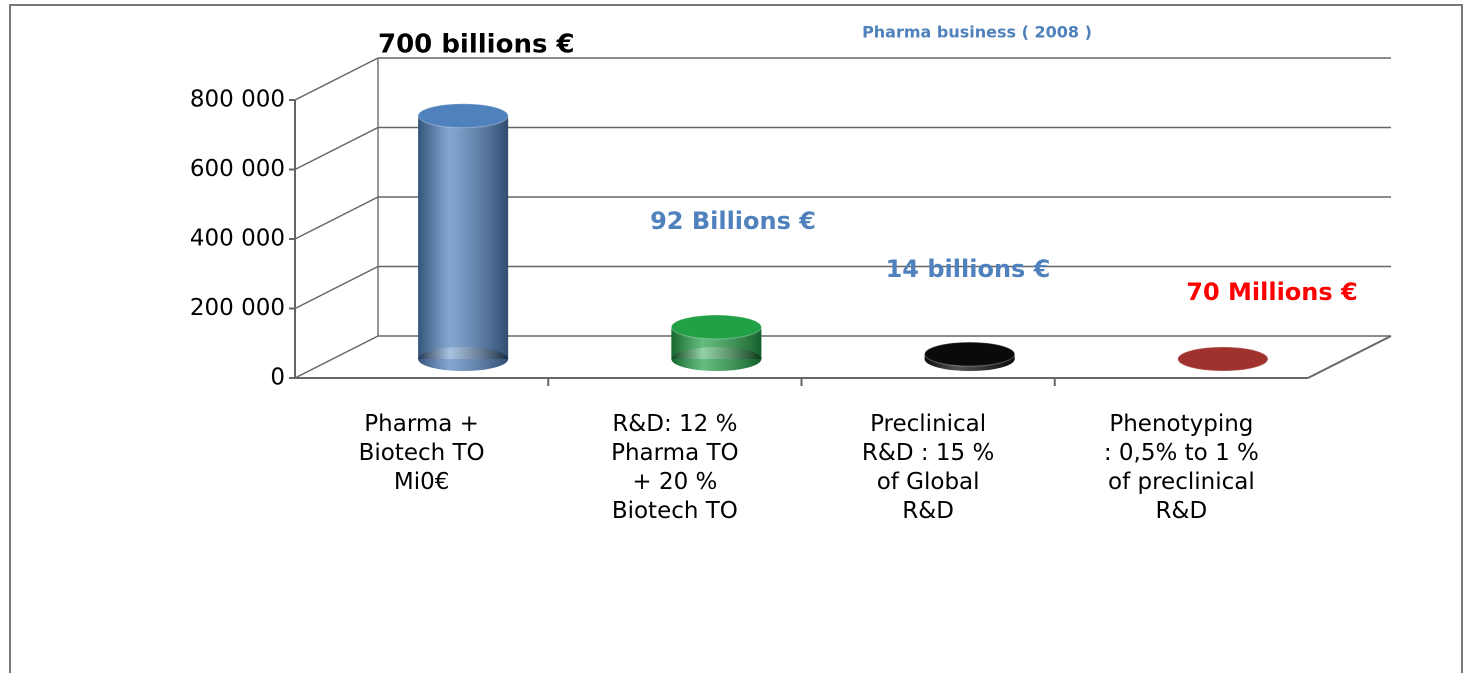 The height and width of the screenshot is (673, 1472). I want to click on x-tick-label: R&D: 12 % Pharma TO + 20 % Biotech TO, so click(675, 467).